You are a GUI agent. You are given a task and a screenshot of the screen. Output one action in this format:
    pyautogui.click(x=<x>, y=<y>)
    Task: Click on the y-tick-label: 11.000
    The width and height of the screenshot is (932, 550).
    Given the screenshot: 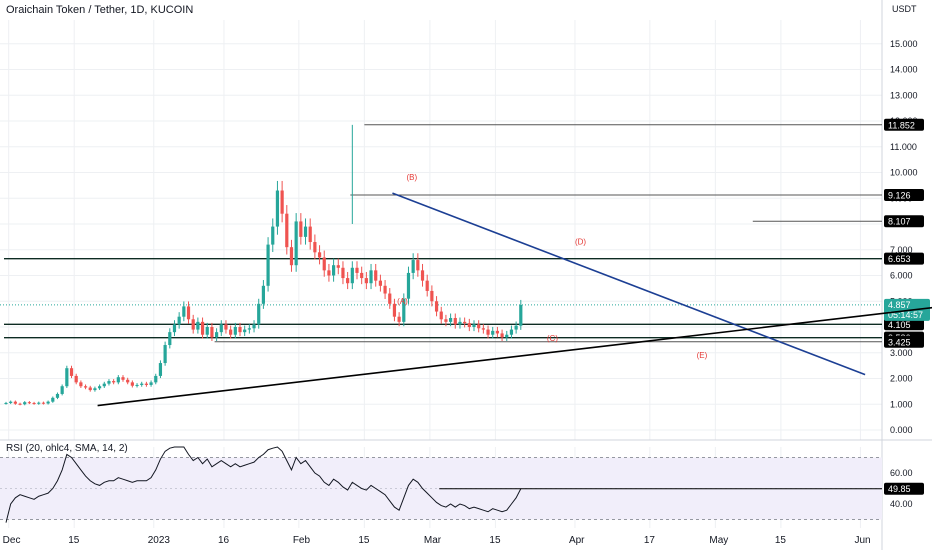 What is the action you would take?
    pyautogui.click(x=903, y=147)
    